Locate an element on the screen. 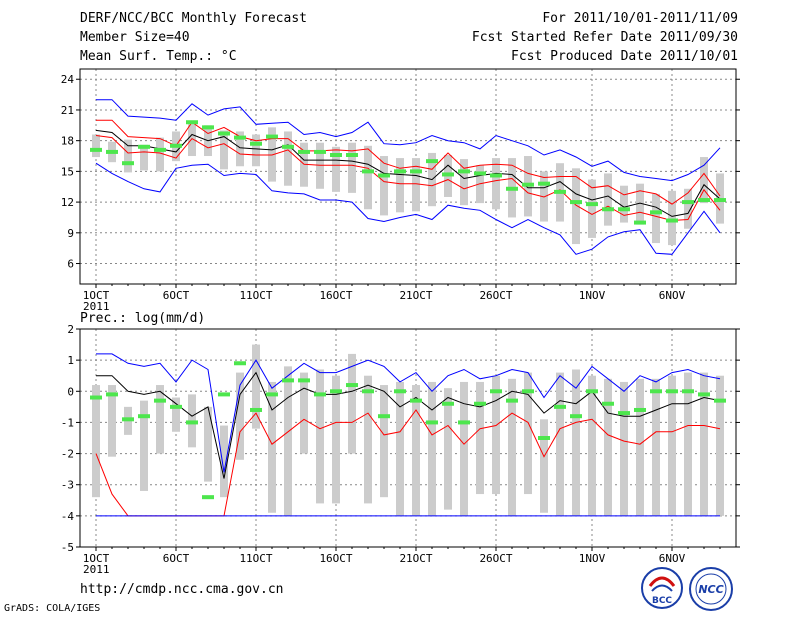 The image size is (800, 618). series-lower-line is located at coordinates (408, 178).